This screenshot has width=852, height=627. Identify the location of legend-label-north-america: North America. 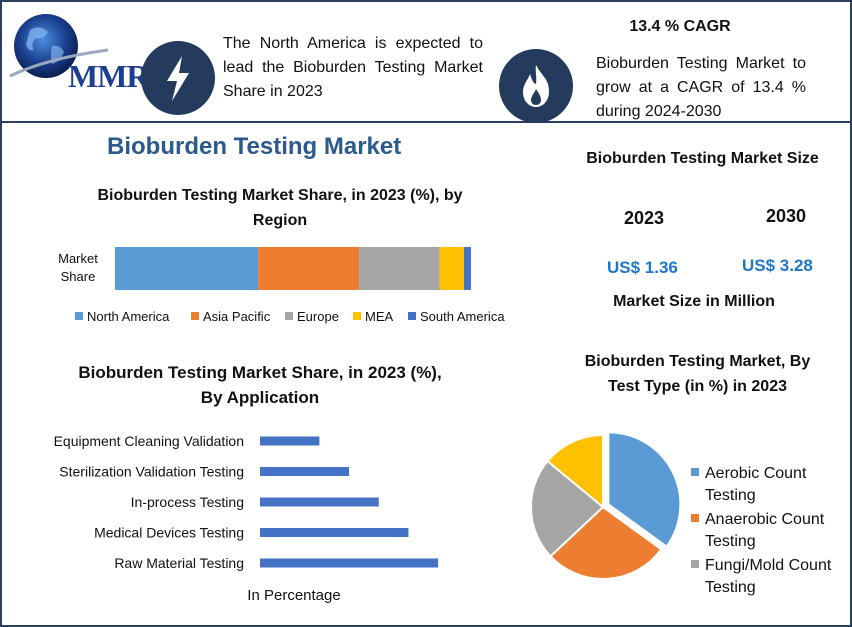
(128, 316).